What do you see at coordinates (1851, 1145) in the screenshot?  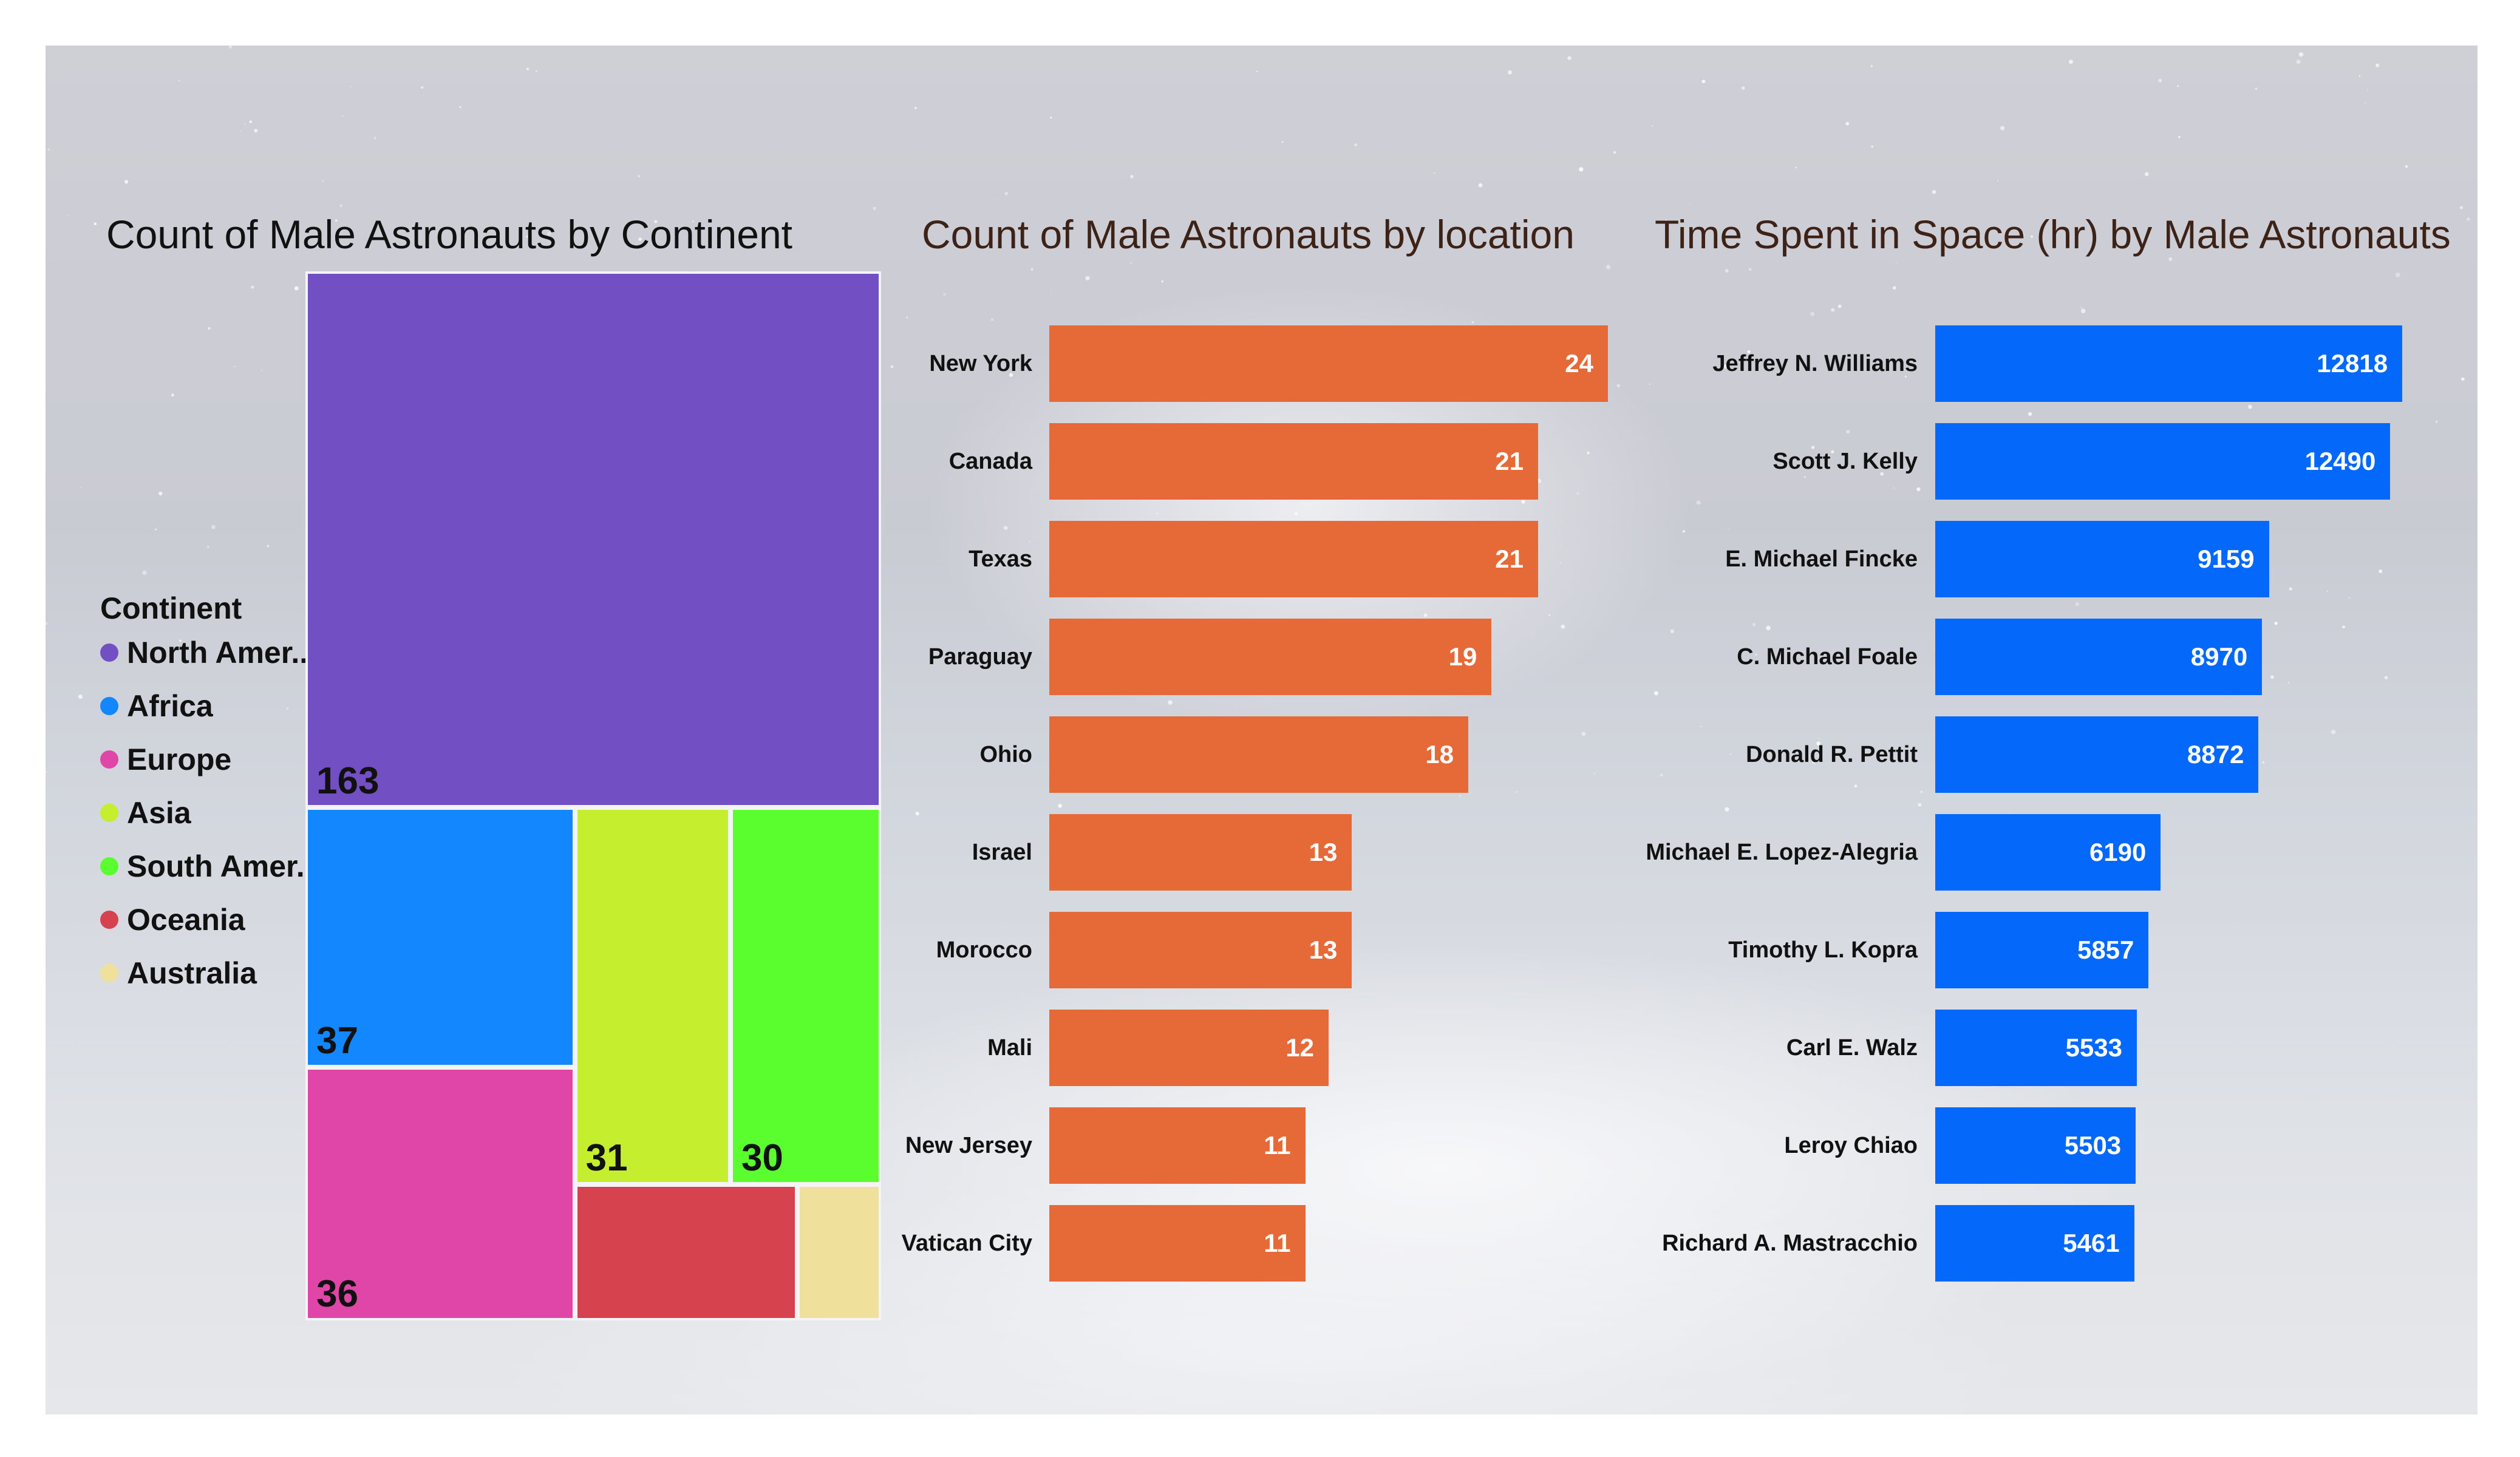 I see `category-label-leroy-chiao: Leroy Chiao` at bounding box center [1851, 1145].